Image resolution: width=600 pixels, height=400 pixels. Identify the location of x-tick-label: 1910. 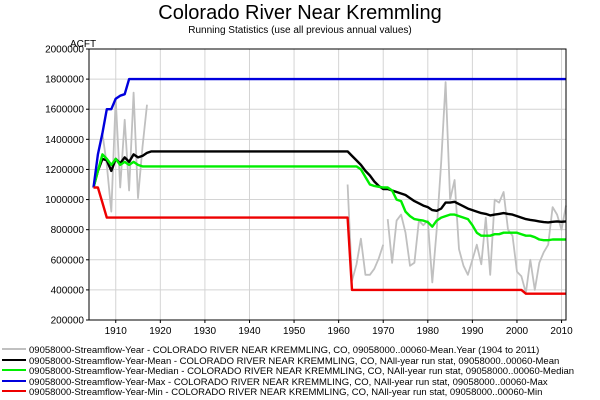
(116, 331).